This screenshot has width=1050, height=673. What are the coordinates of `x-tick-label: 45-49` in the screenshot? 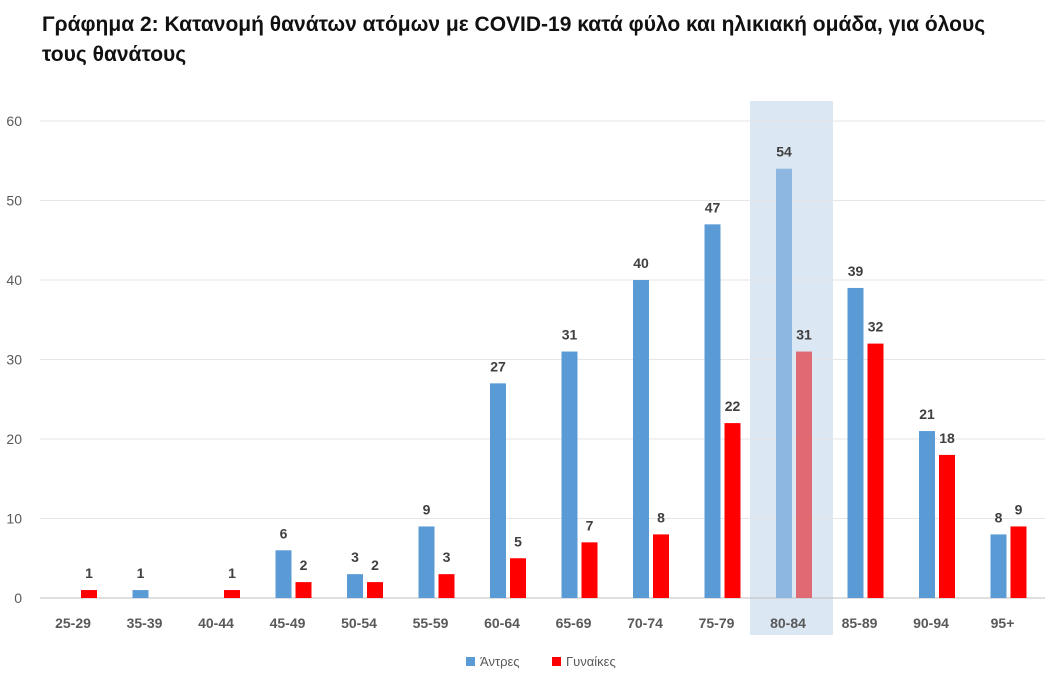 It's located at (288, 623).